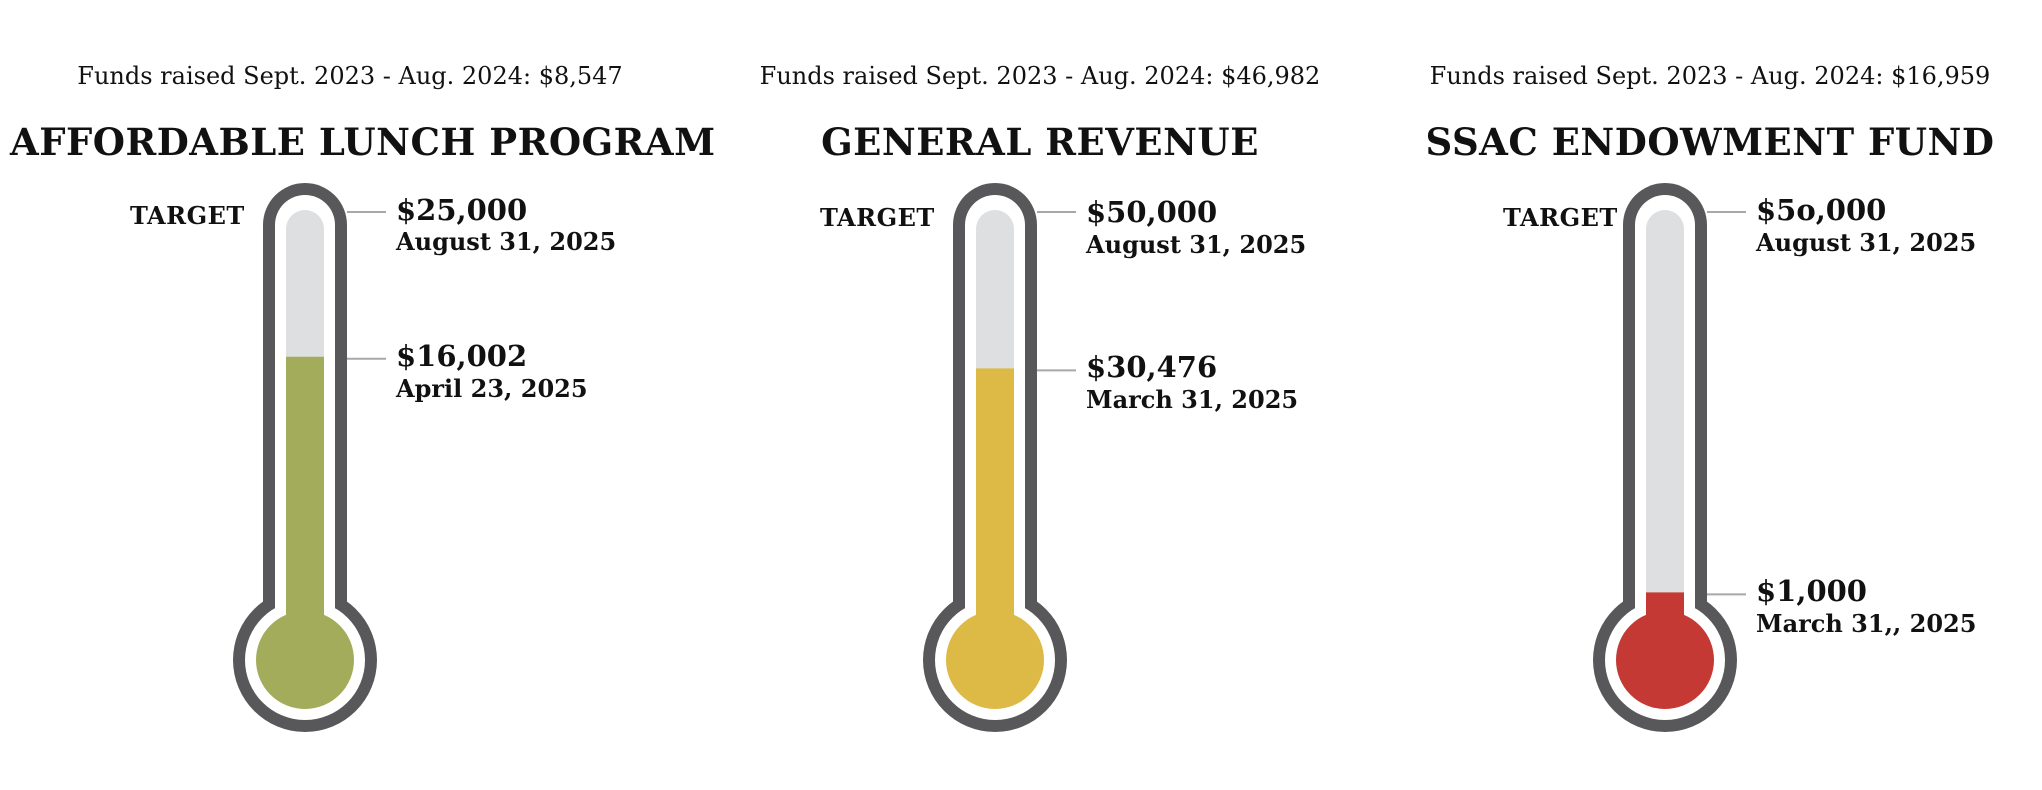 The width and height of the screenshot is (2042, 790). What do you see at coordinates (305, 508) in the screenshot?
I see `thermometer-fill-column` at bounding box center [305, 508].